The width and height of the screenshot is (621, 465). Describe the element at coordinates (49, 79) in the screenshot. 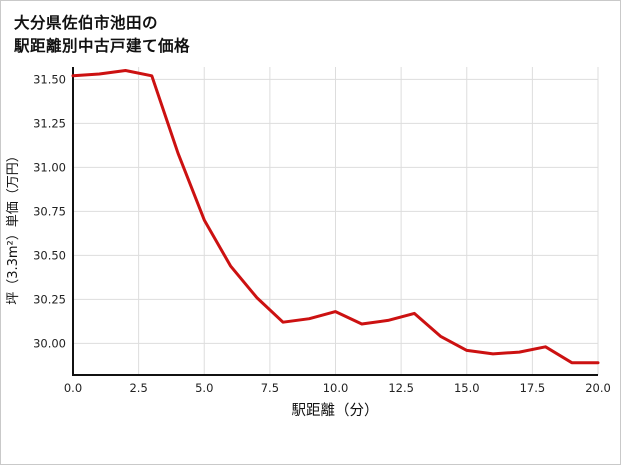

I see `y-tick-label: 31.50` at that location.